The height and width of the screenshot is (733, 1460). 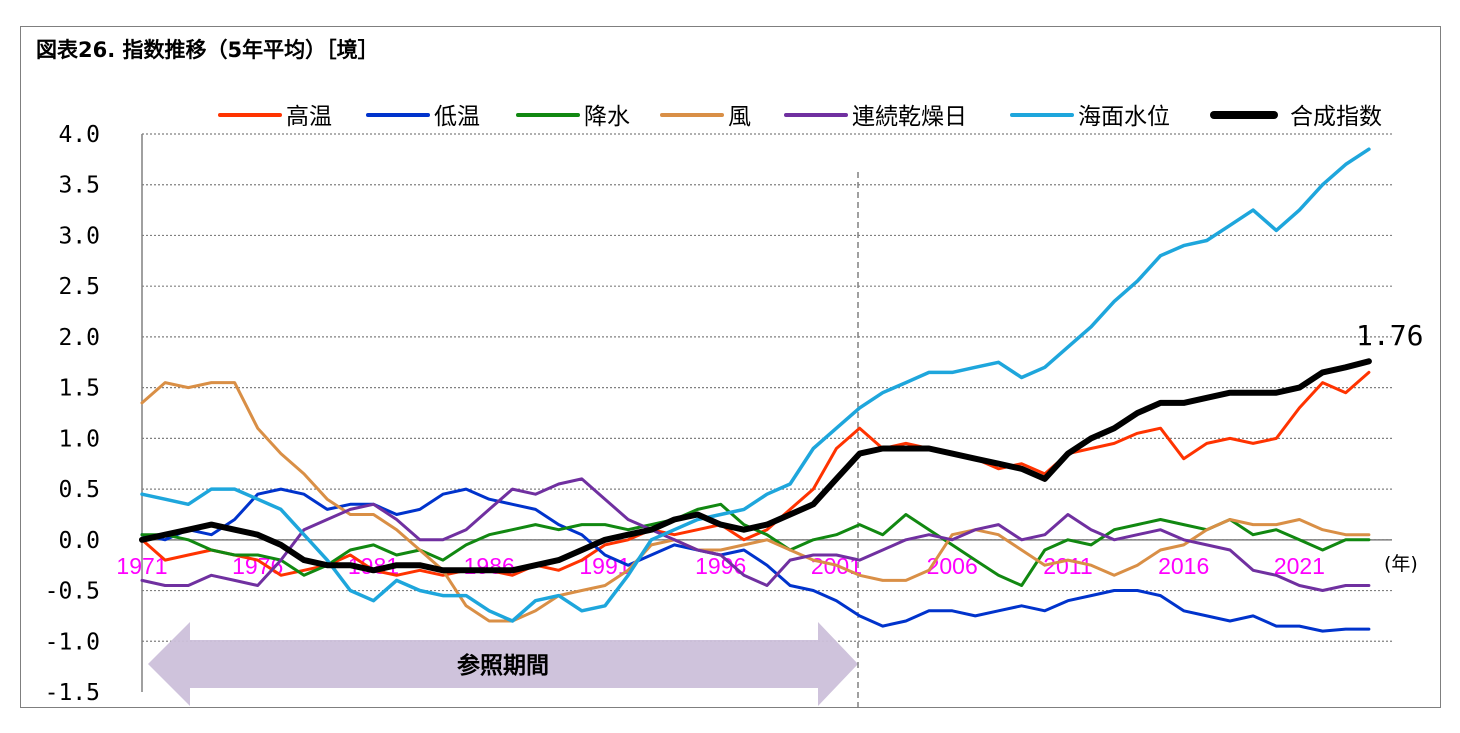 I want to click on end-value-annotation: 1.76, so click(x=1389, y=335).